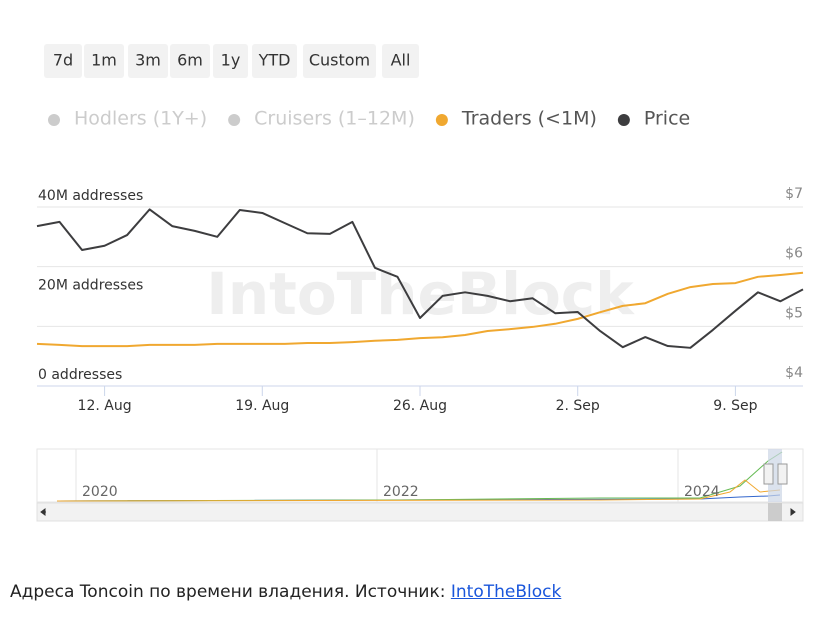 The width and height of the screenshot is (818, 625). What do you see at coordinates (794, 194) in the screenshot?
I see `y2-tick-label: $7` at bounding box center [794, 194].